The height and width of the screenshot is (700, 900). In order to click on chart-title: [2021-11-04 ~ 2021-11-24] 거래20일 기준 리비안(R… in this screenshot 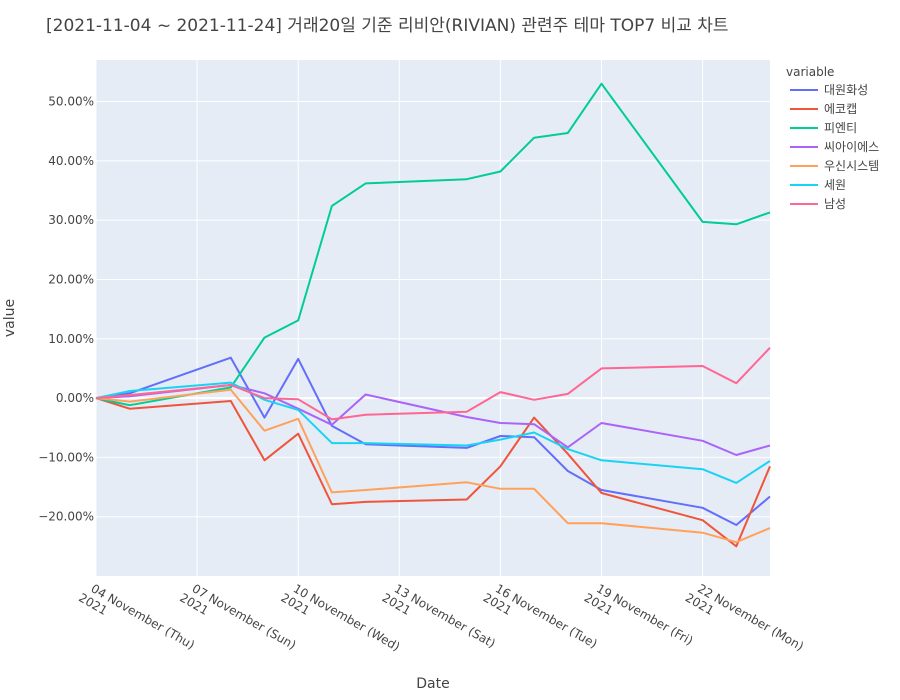, I will do `click(387, 26)`.